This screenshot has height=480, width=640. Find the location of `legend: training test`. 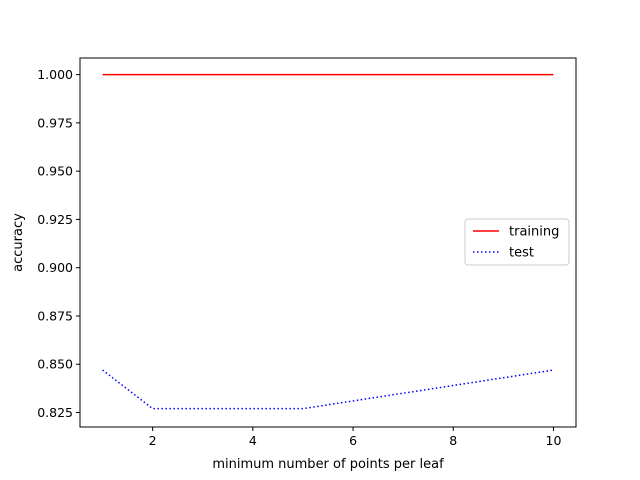

legend: training test is located at coordinates (517, 242).